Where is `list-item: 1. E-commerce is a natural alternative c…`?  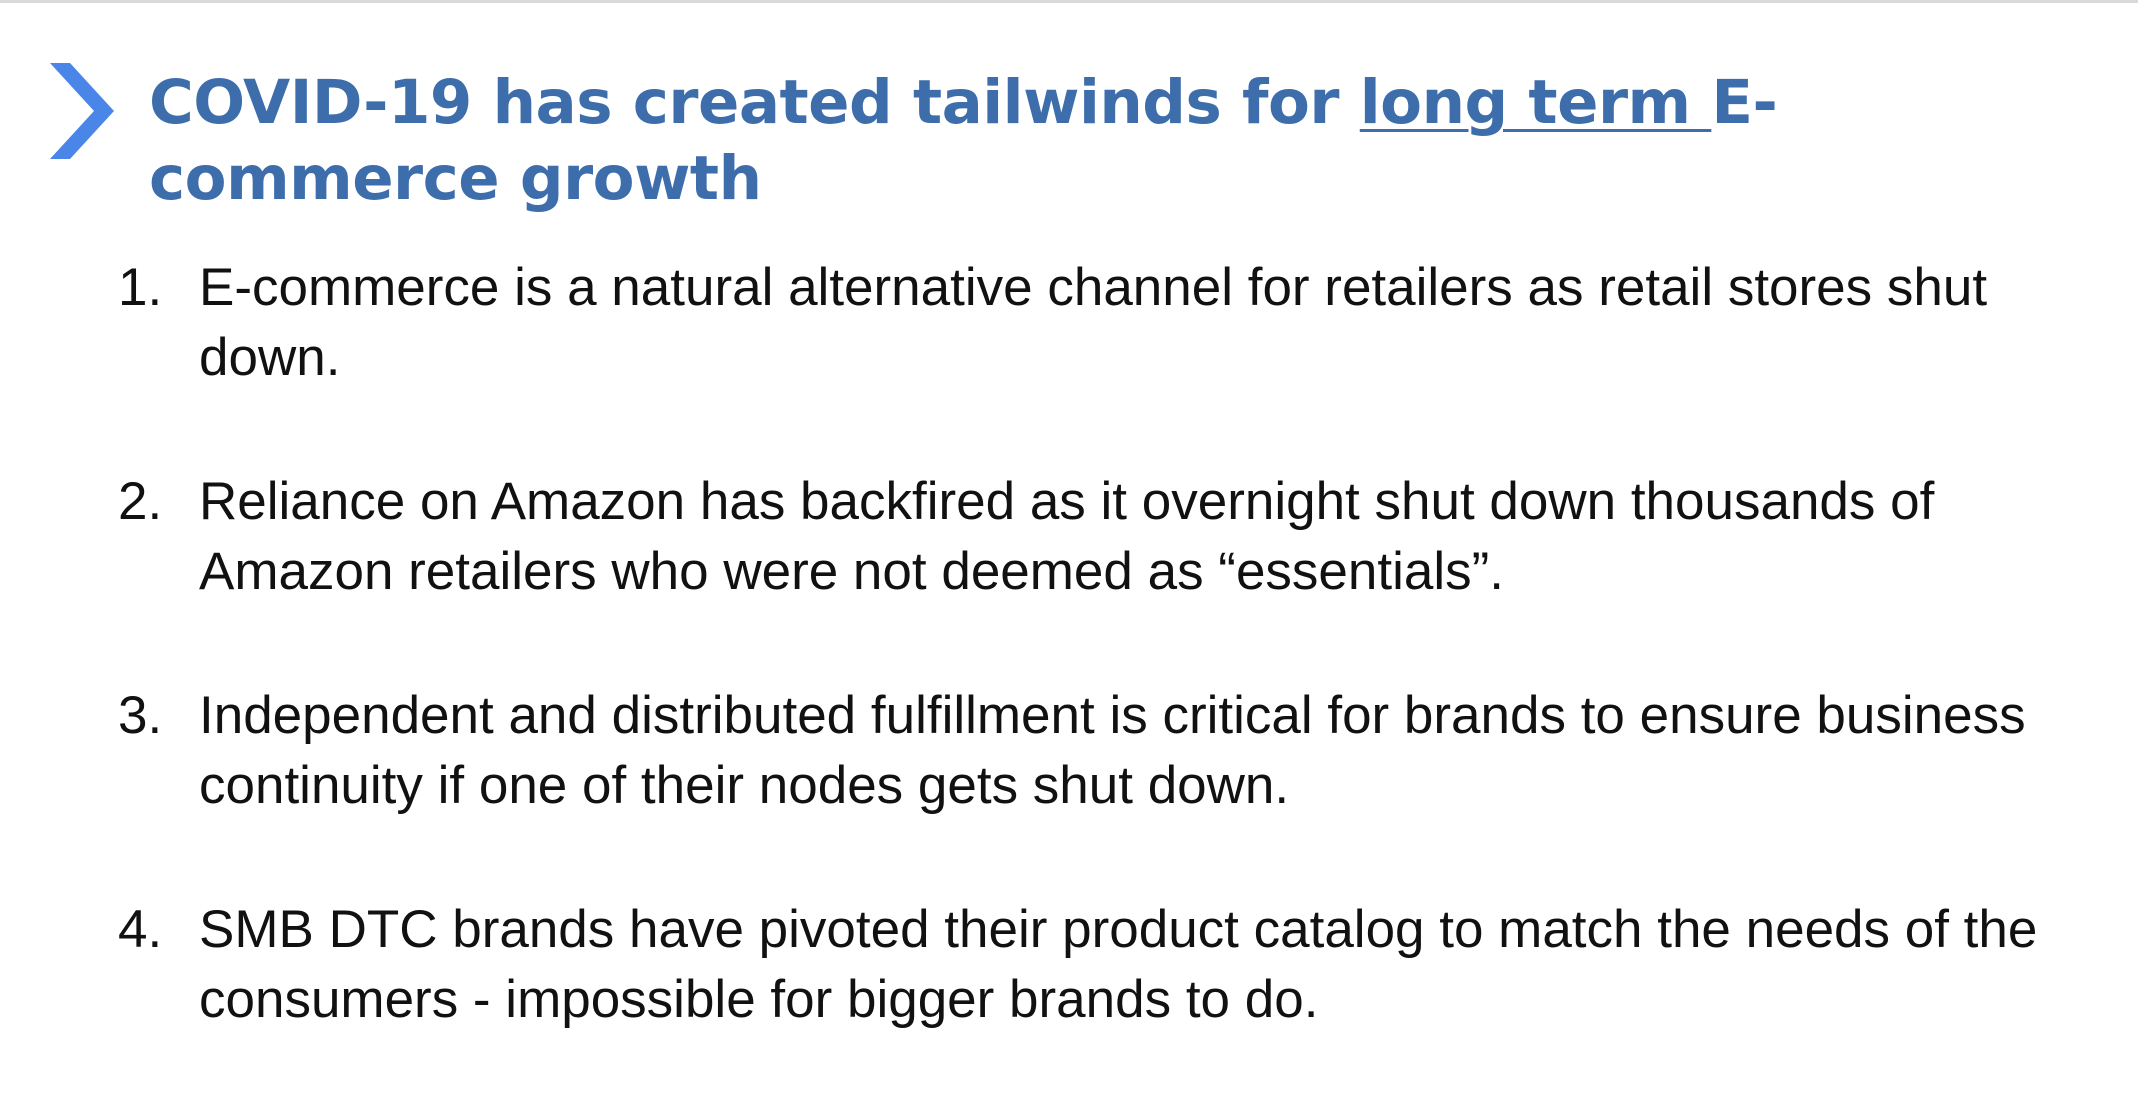 list-item: 1. E-commerce is a natural alternative c… is located at coordinates (1088, 323).